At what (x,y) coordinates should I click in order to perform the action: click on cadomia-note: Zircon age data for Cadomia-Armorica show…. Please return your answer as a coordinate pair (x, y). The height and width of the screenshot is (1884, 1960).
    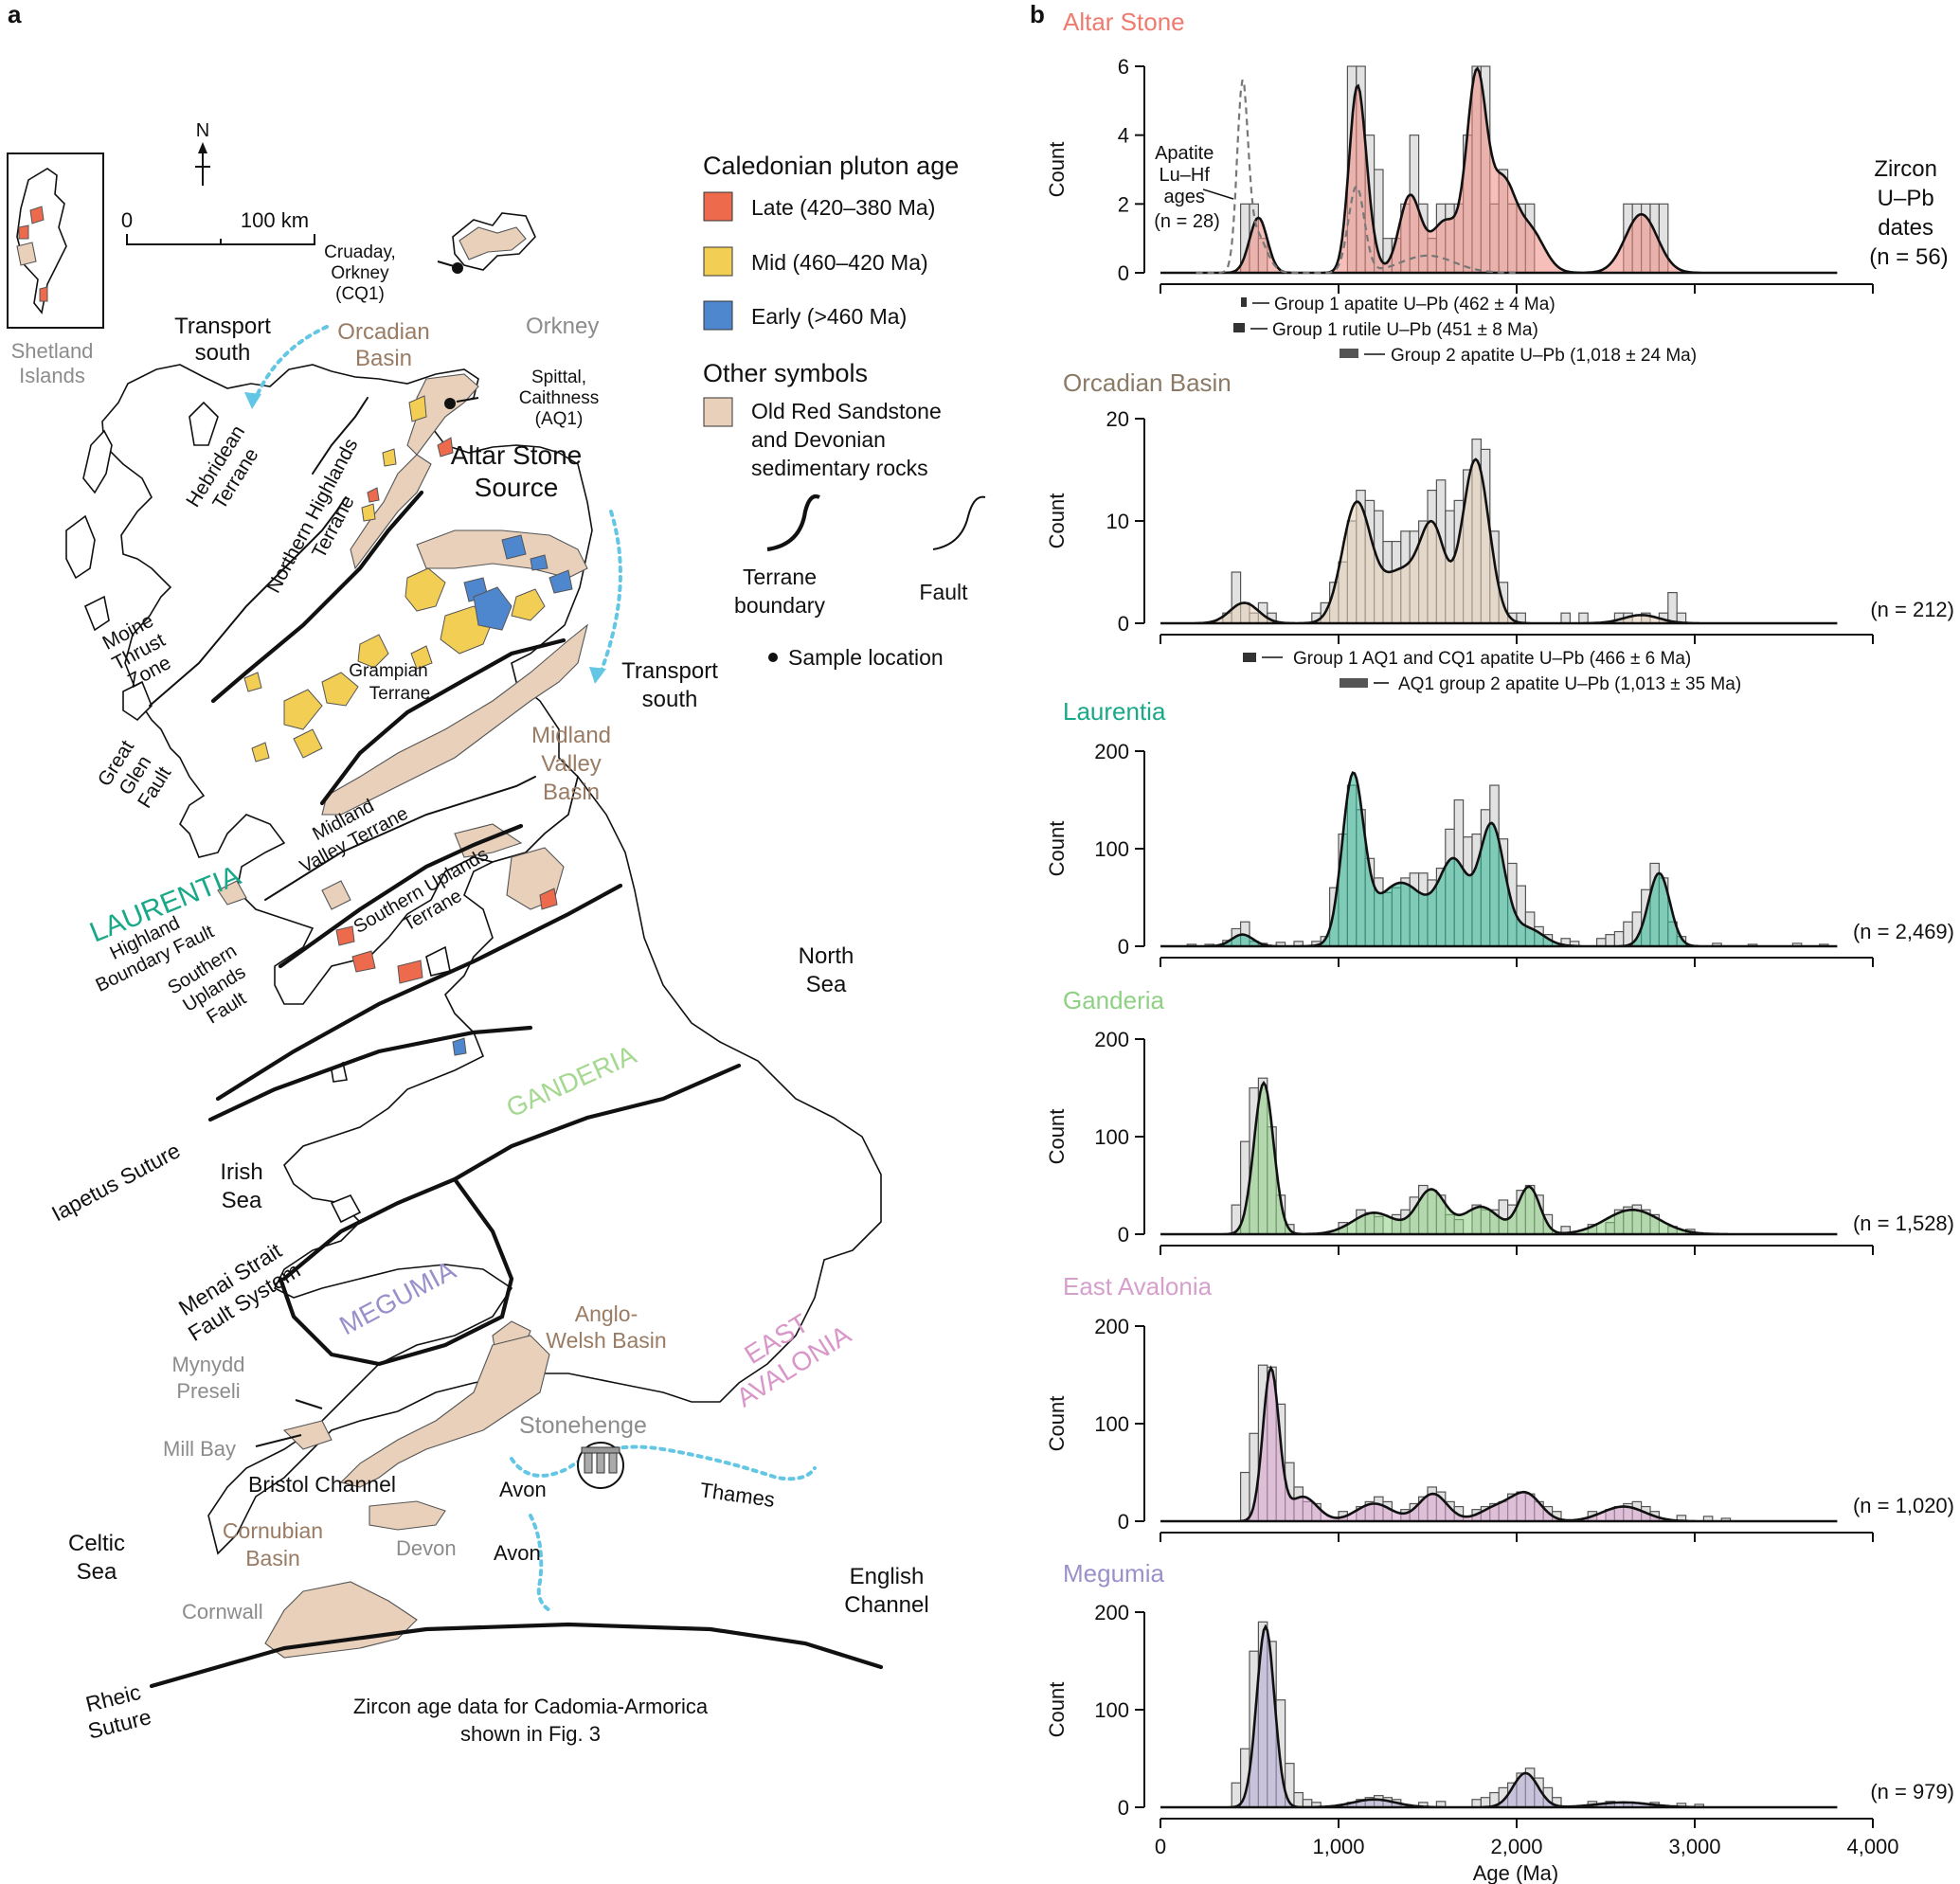
    Looking at the image, I should click on (531, 1720).